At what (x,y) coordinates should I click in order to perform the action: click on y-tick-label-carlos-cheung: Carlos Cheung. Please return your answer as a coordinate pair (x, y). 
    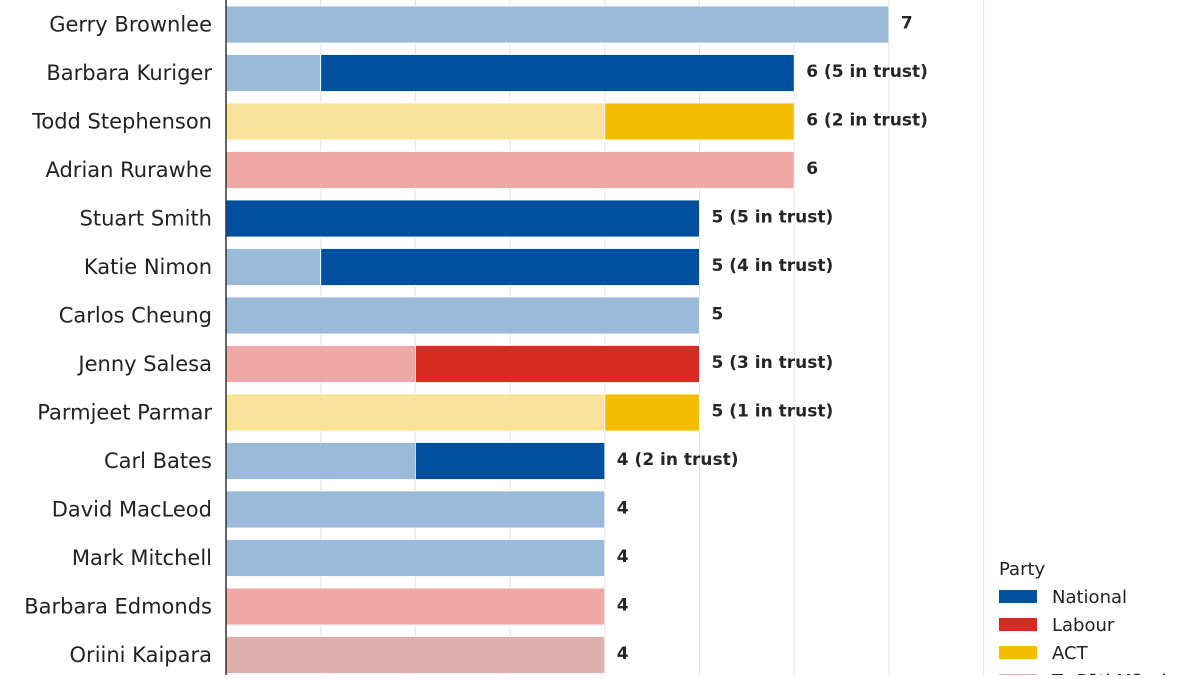
    Looking at the image, I should click on (135, 316).